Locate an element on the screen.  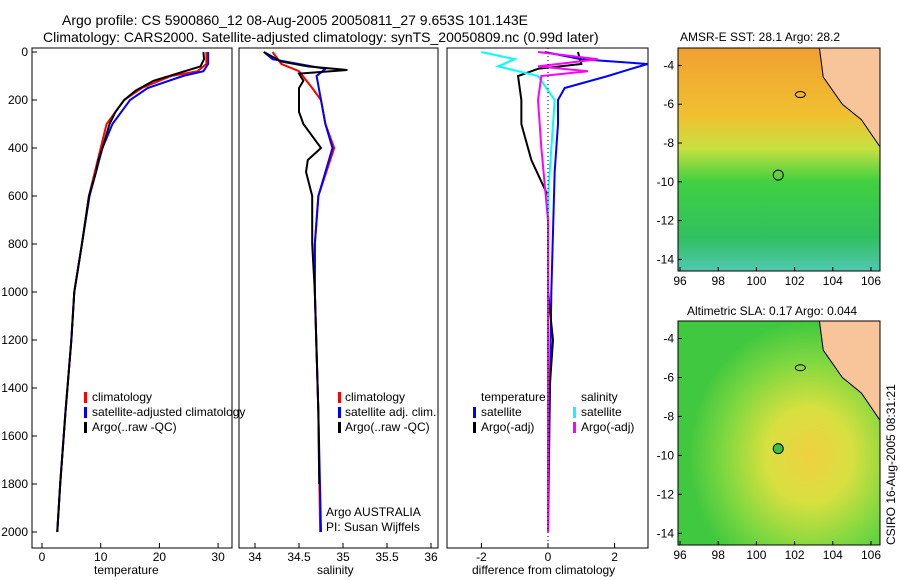
series-line-salinity-satellite is located at coordinates (518, 291).